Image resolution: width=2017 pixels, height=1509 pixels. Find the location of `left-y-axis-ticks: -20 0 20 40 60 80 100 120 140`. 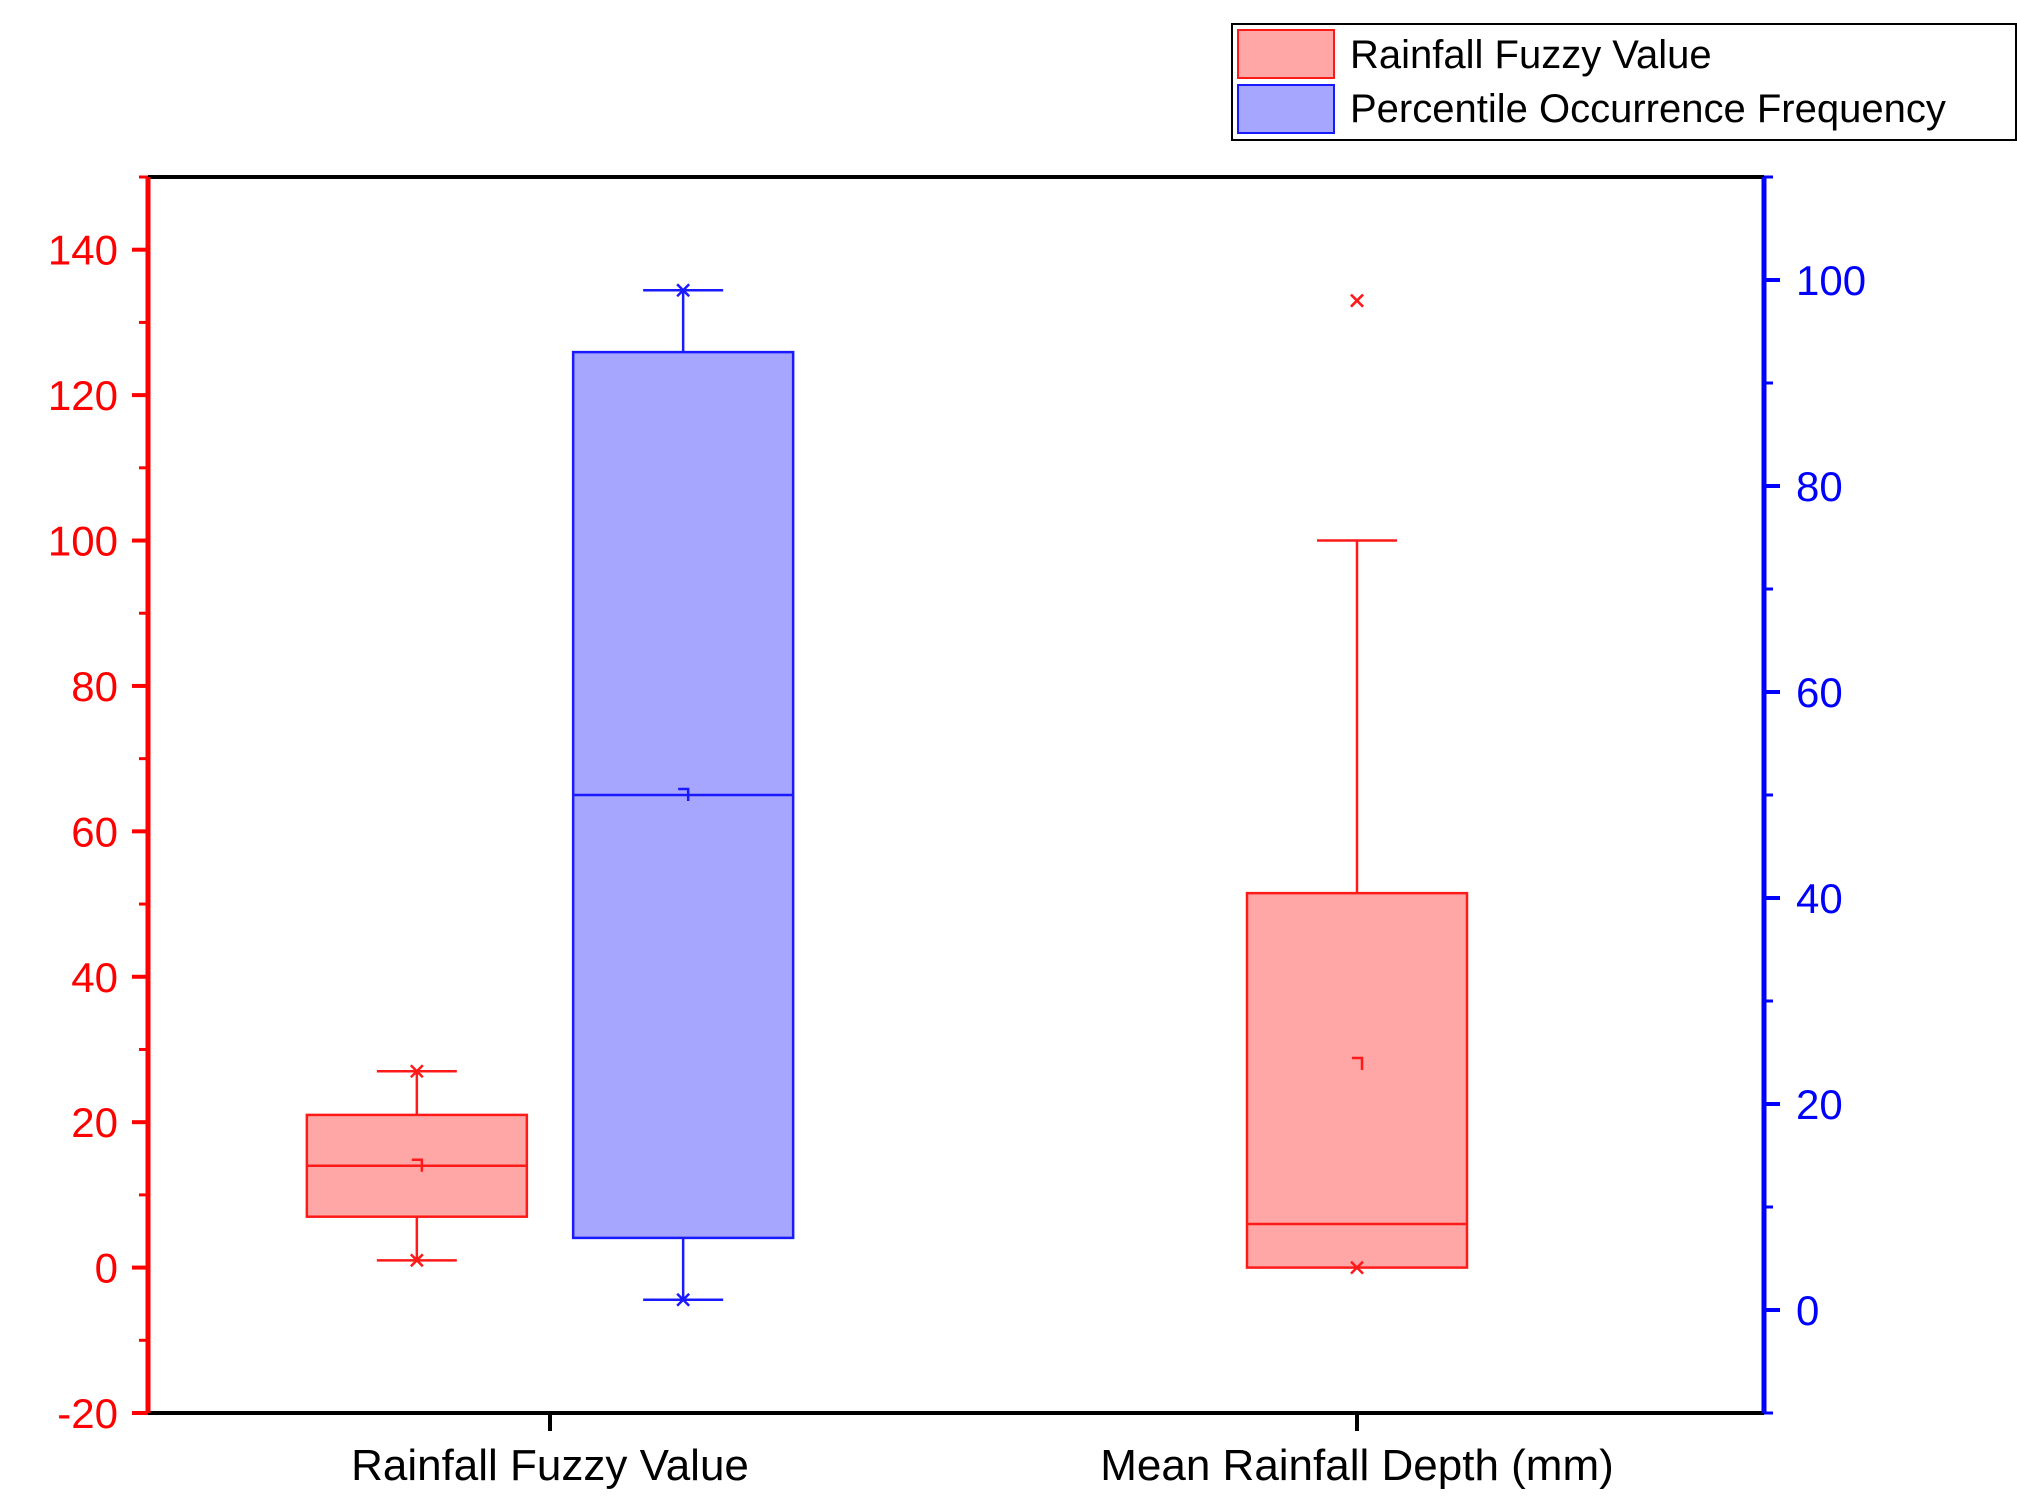

left-y-axis-ticks: -20 0 20 40 60 80 100 120 140 is located at coordinates (98, 806).